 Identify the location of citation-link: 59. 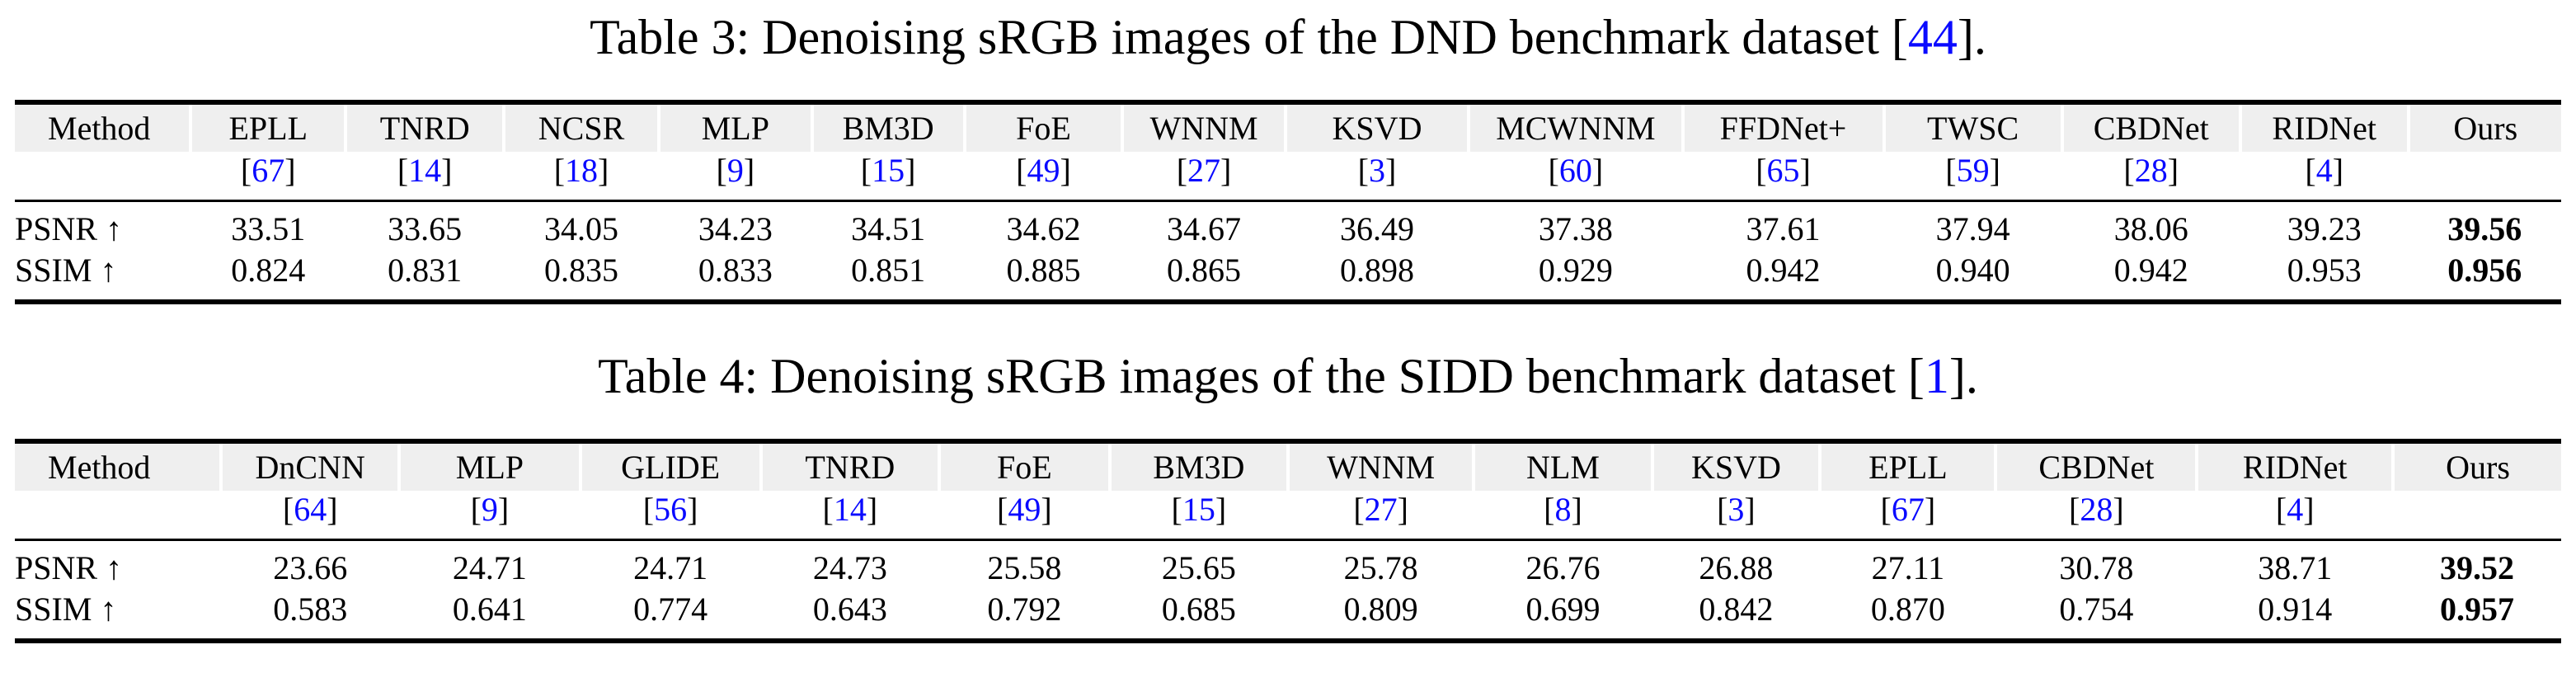
(1973, 170).